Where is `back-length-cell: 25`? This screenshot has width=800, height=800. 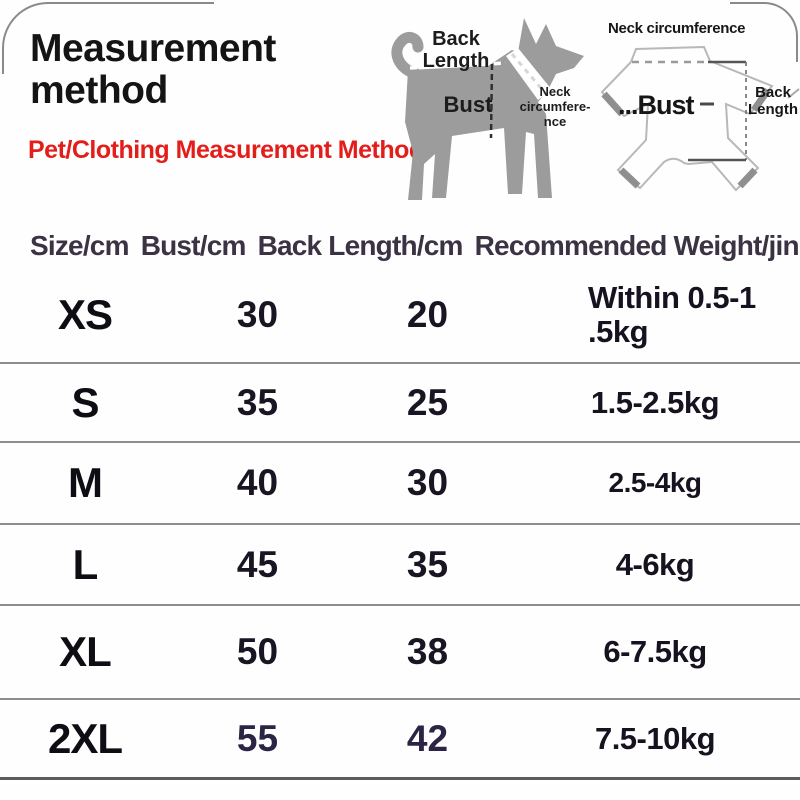
back-length-cell: 25 is located at coordinates (427, 402).